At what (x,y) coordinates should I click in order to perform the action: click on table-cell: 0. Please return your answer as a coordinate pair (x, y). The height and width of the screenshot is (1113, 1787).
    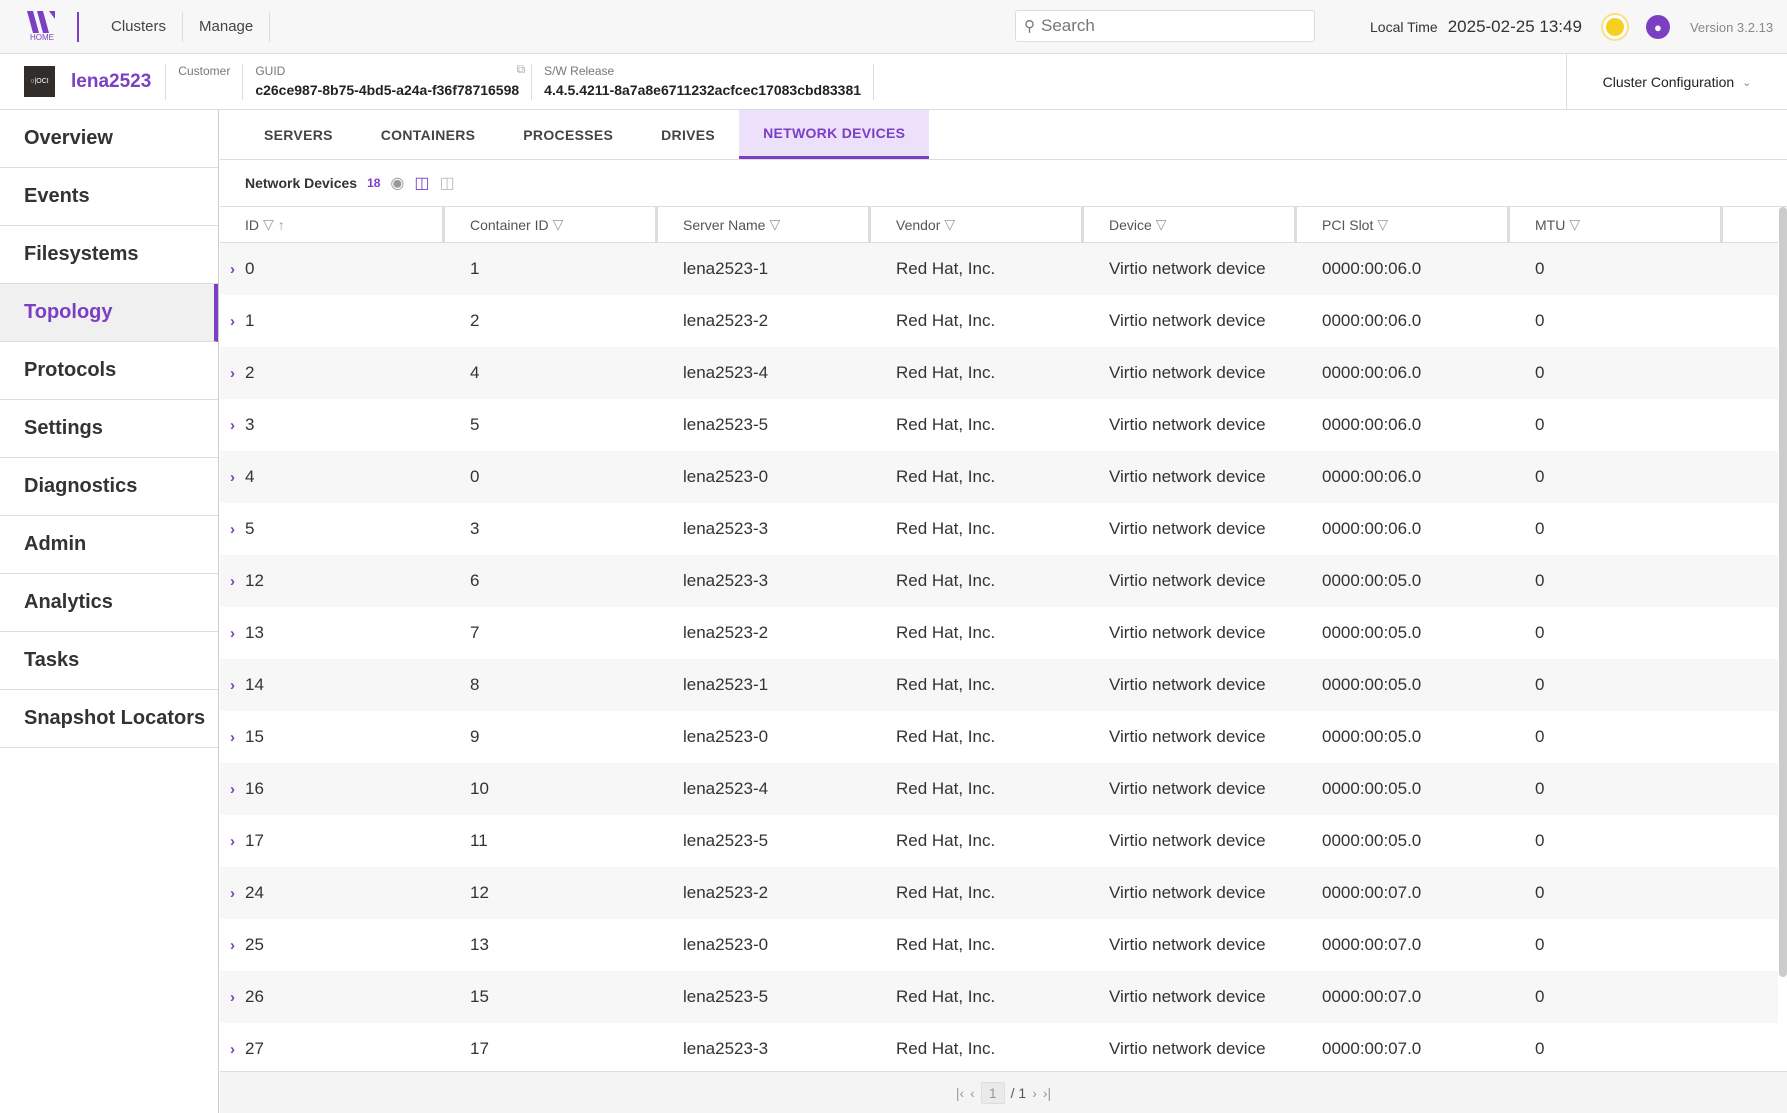
    Looking at the image, I should click on (1616, 997).